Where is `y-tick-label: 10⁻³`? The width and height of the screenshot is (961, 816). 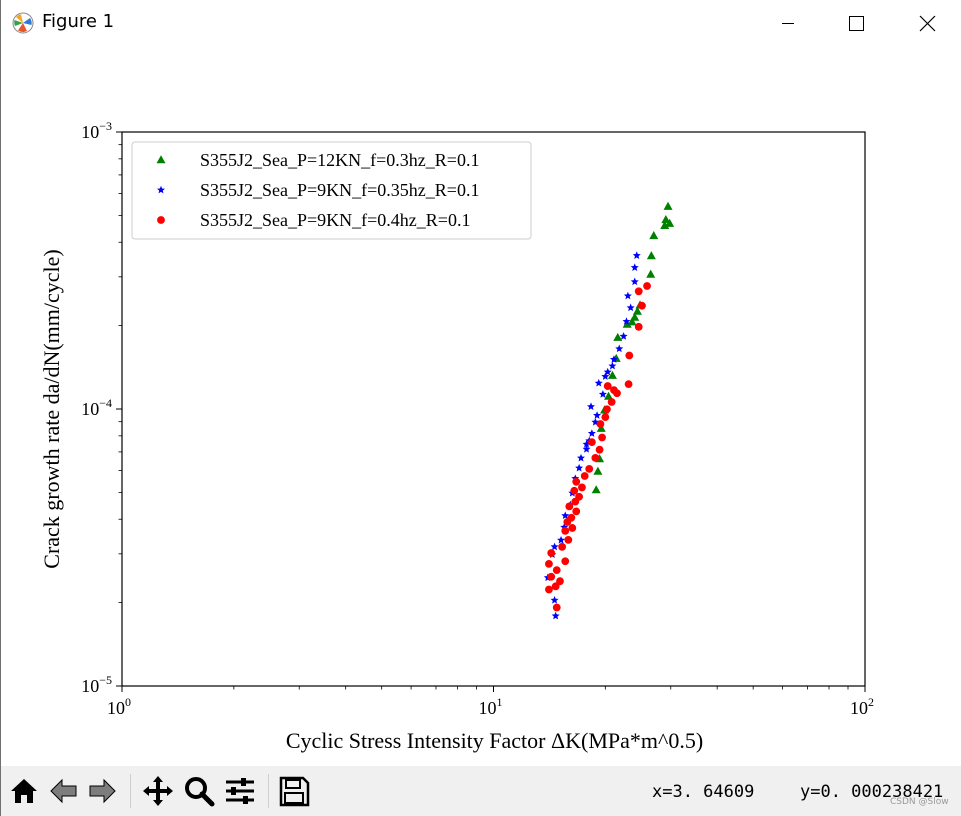 y-tick-label: 10⁻³ is located at coordinates (96, 130).